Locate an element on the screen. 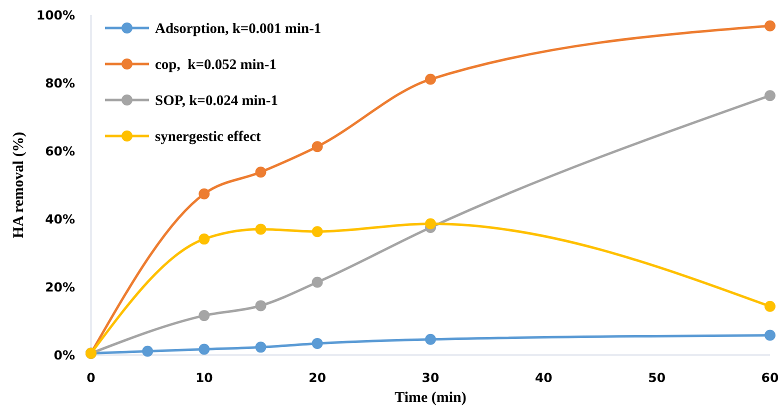 This screenshot has height=407, width=784. x-tick-label: 10 is located at coordinates (204, 377).